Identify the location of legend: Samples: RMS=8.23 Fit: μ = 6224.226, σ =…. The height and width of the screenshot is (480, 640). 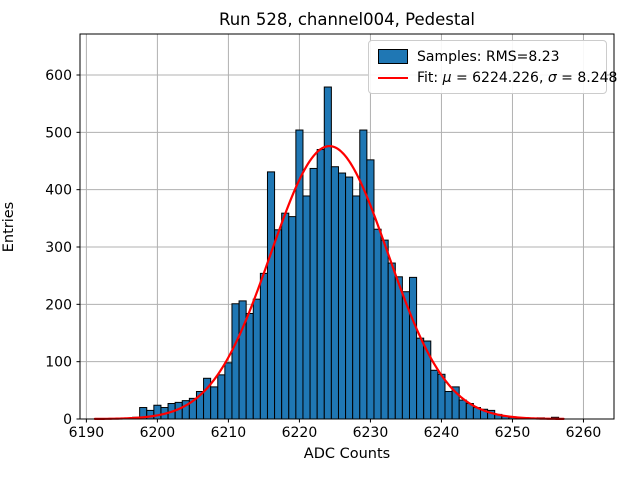
(492, 67).